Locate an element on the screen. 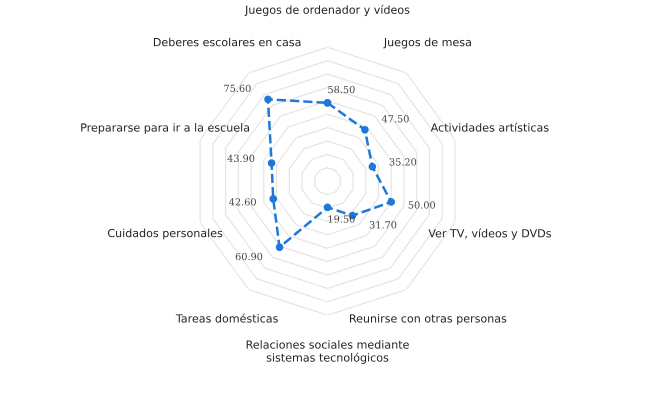 The image size is (655, 394). spoke-label: Tareas domésticas is located at coordinates (227, 318).